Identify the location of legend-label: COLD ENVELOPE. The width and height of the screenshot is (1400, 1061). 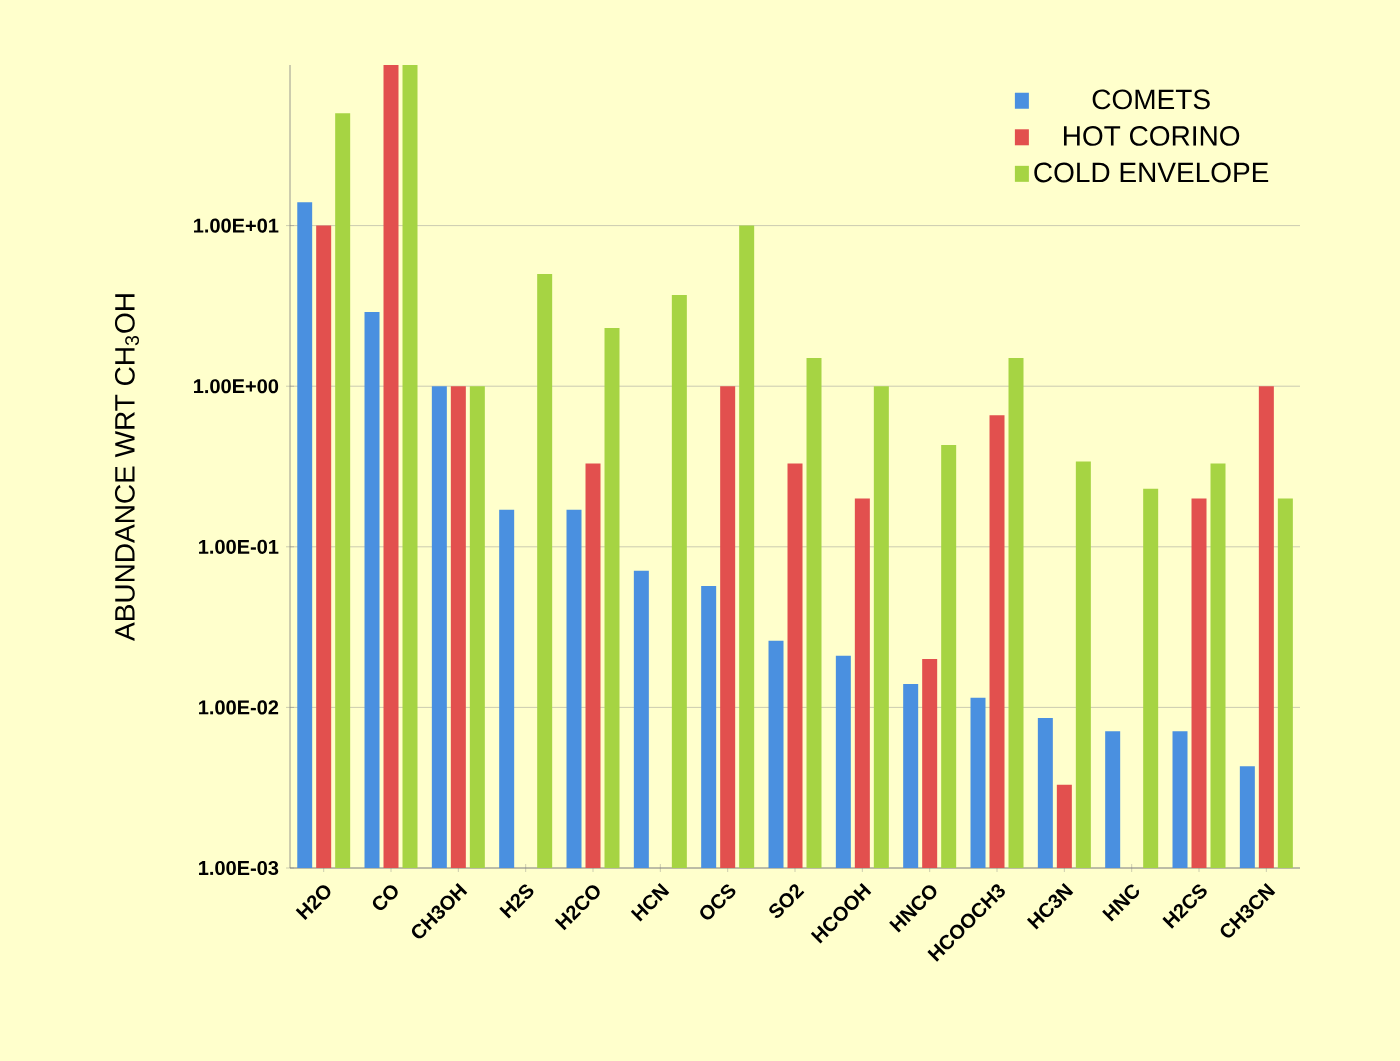
(1151, 172).